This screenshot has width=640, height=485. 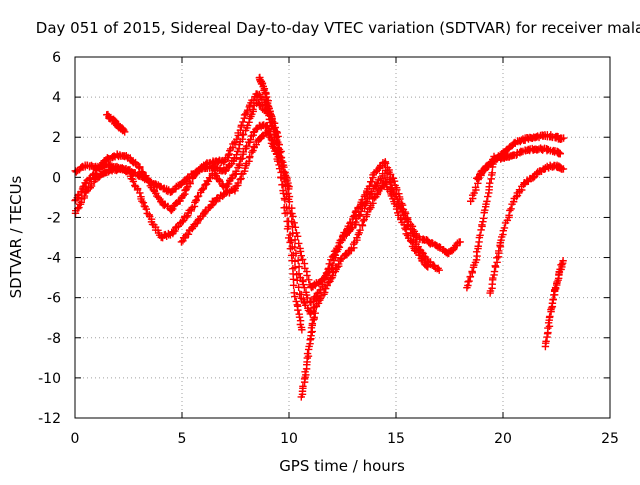 What do you see at coordinates (54, 299) in the screenshot?
I see `y-tick-label: -6` at bounding box center [54, 299].